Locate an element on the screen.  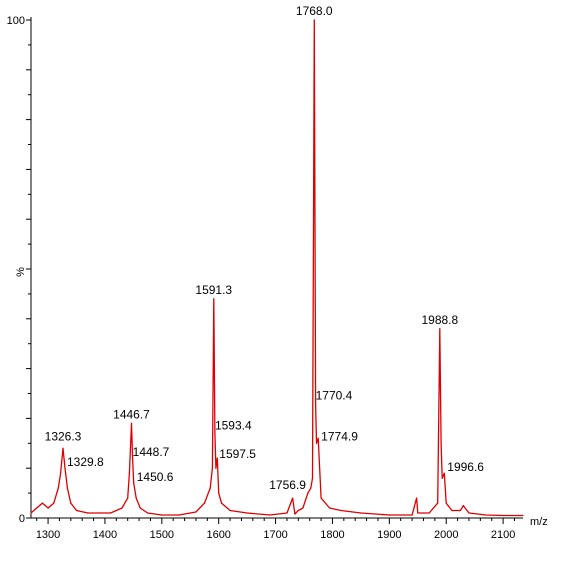
peak-label: 1446.7 is located at coordinates (131, 414).